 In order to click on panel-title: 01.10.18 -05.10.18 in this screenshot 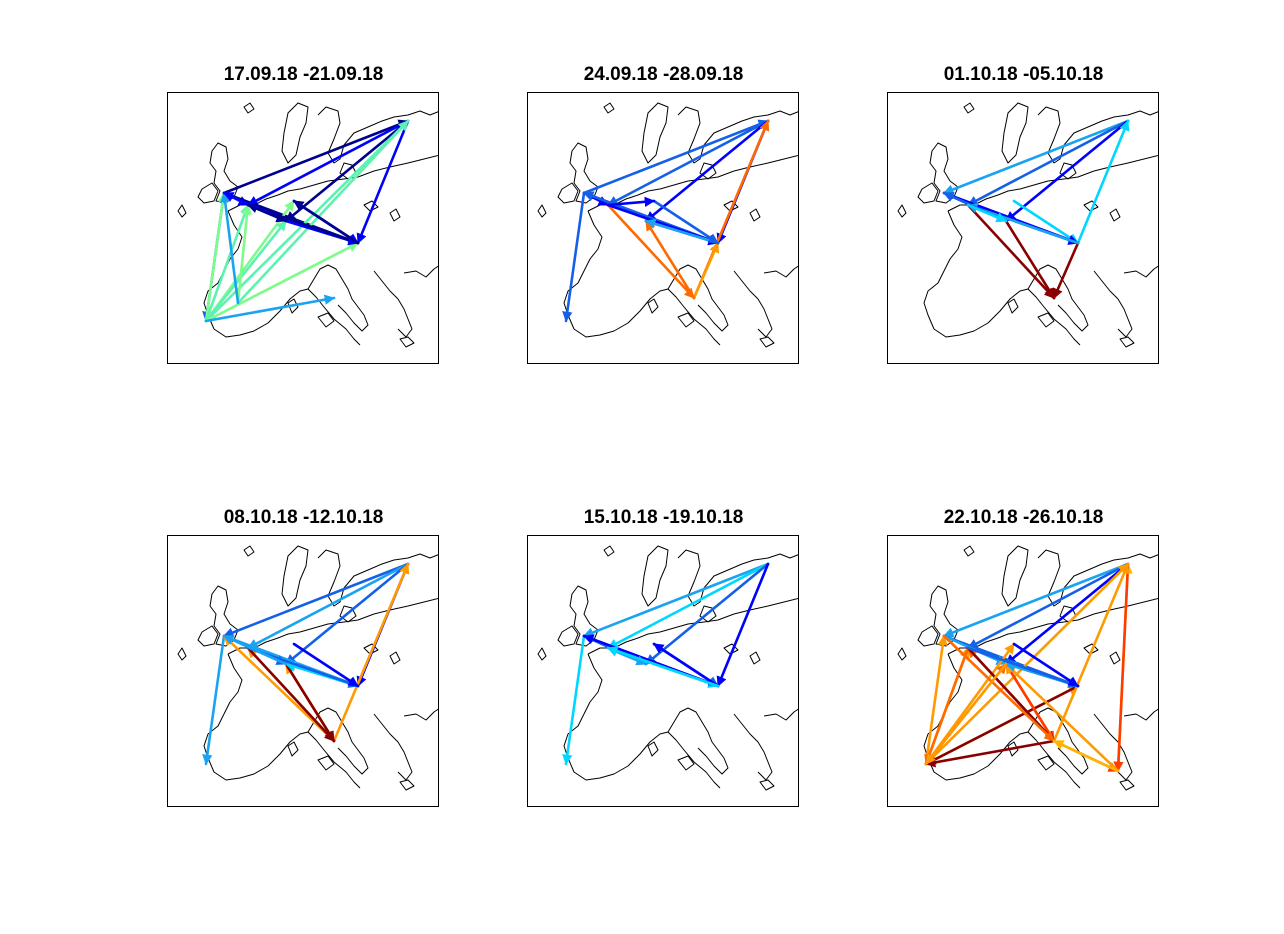, I will do `click(1023, 74)`.